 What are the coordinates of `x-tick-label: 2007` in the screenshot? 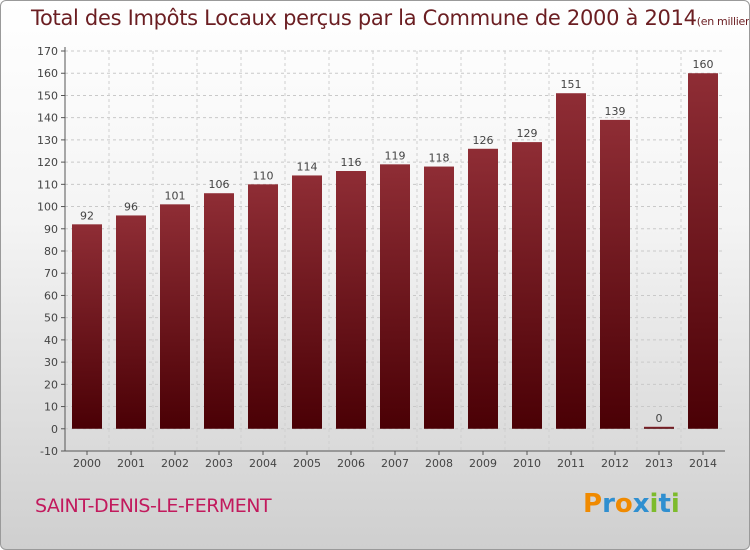 It's located at (395, 463).